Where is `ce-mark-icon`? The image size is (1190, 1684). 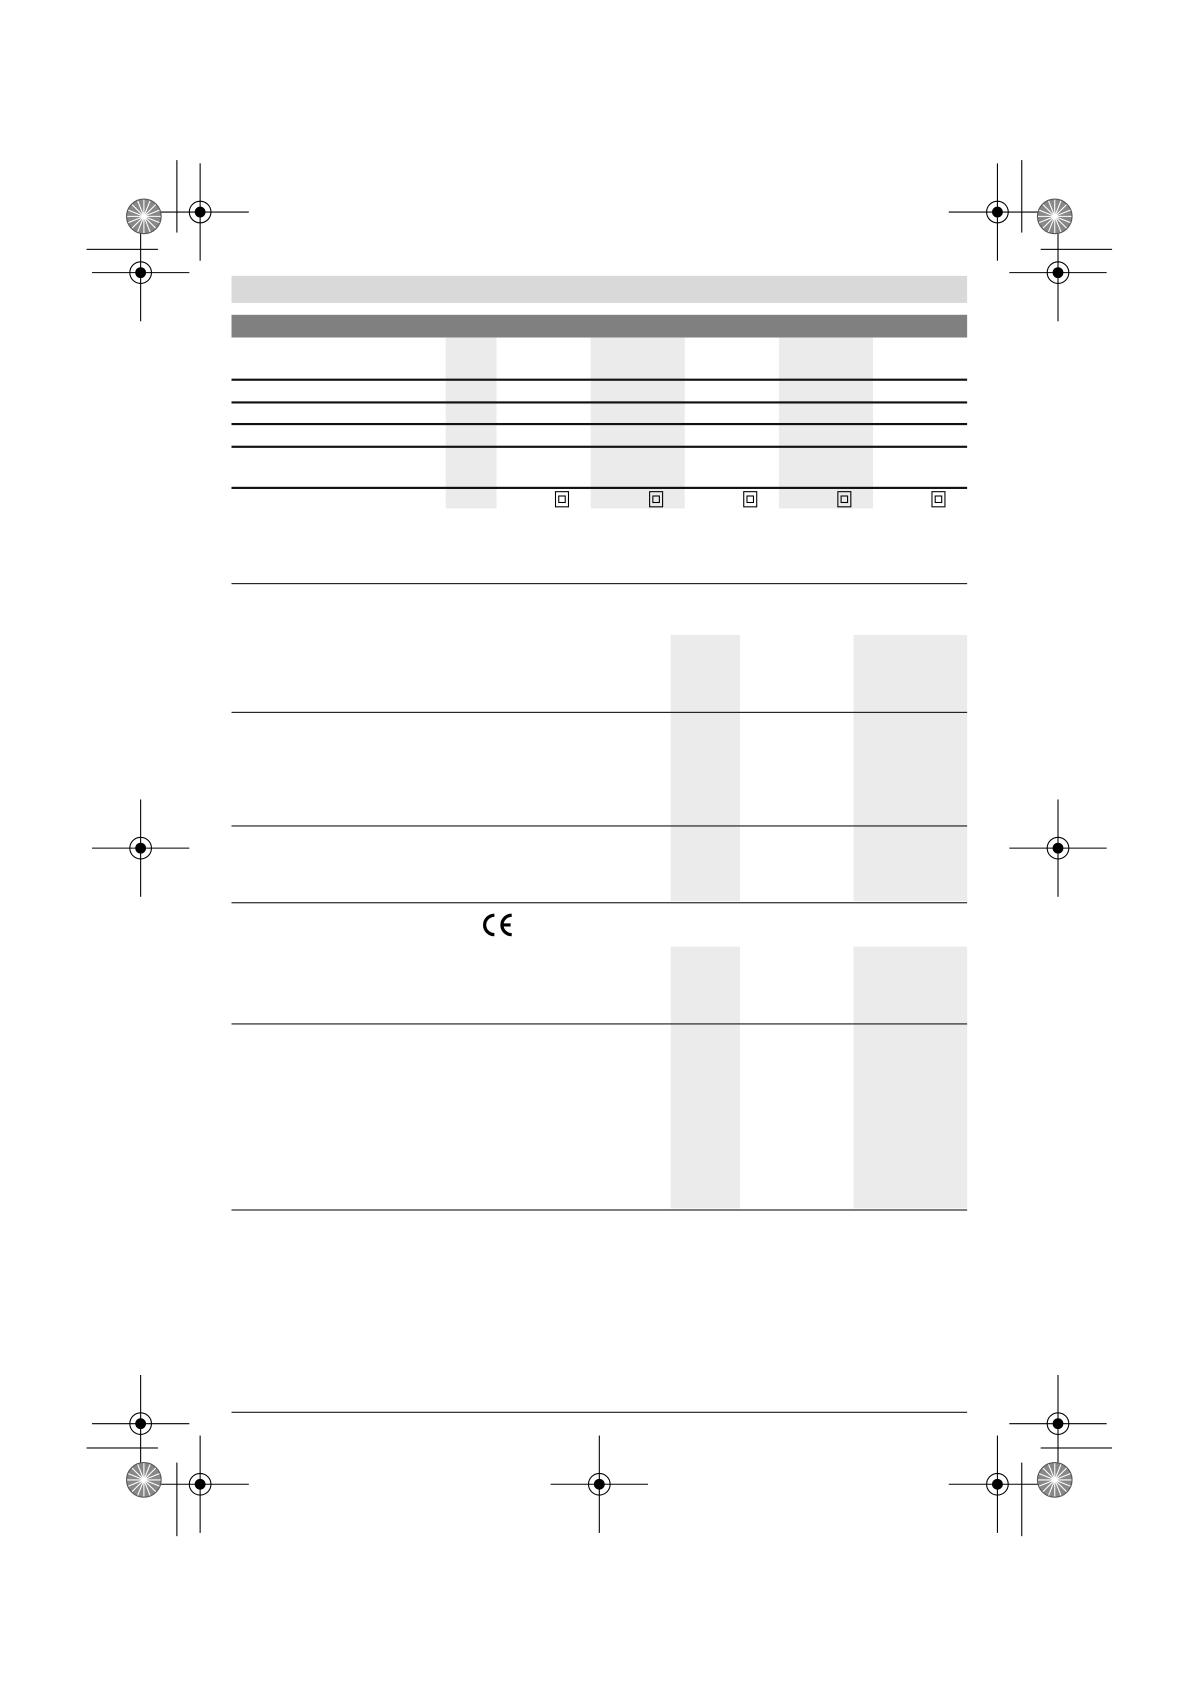 ce-mark-icon is located at coordinates (497, 925).